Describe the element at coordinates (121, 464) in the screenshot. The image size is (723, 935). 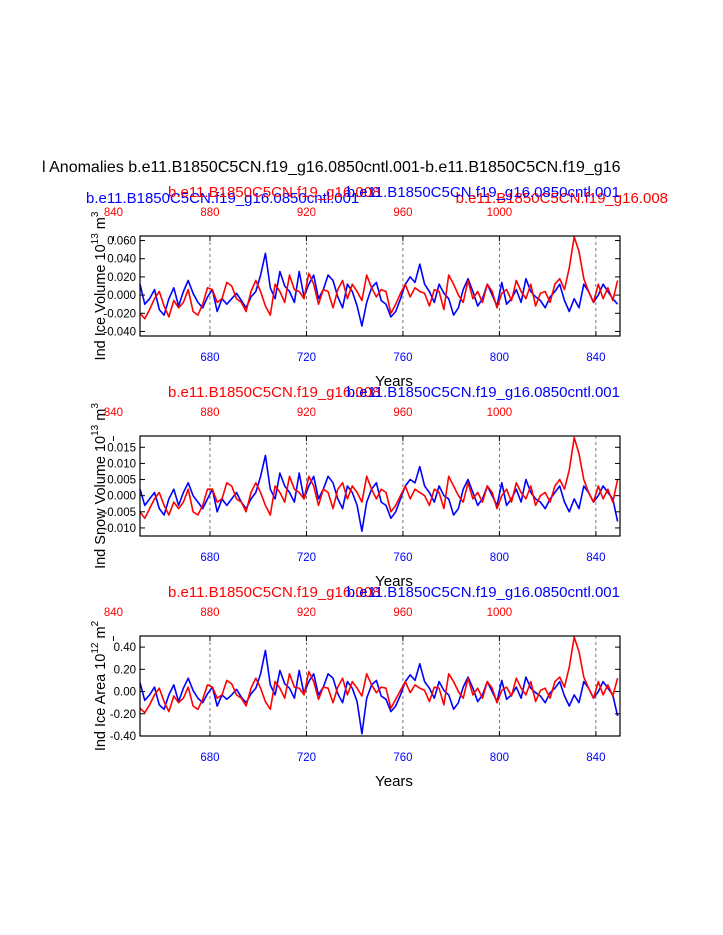
I see `y-tick-label: 0.010` at that location.